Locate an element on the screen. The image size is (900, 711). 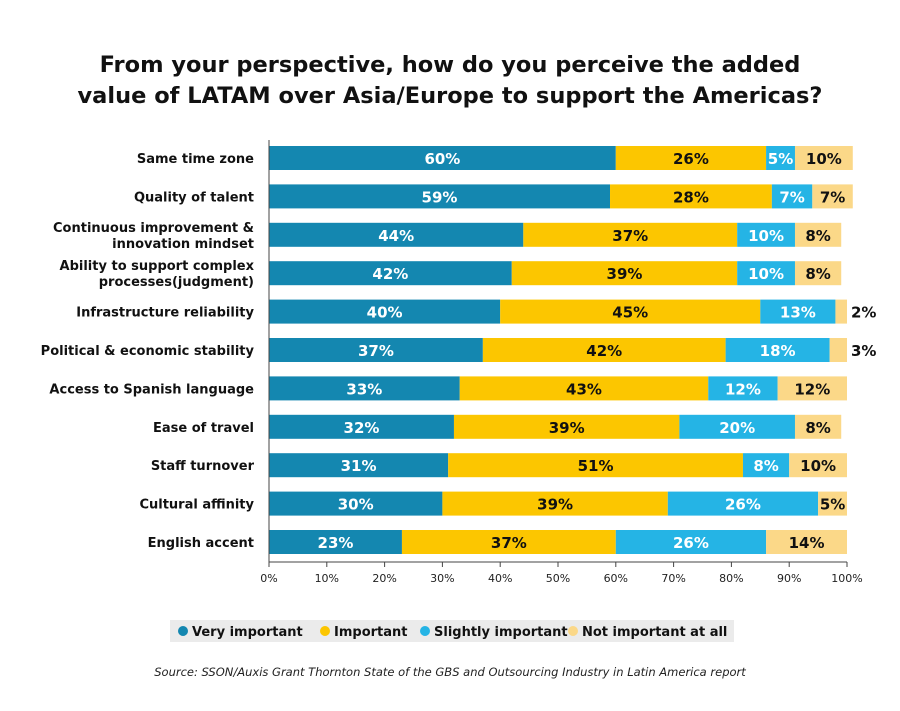
data-label: 23% is located at coordinates (336, 543).